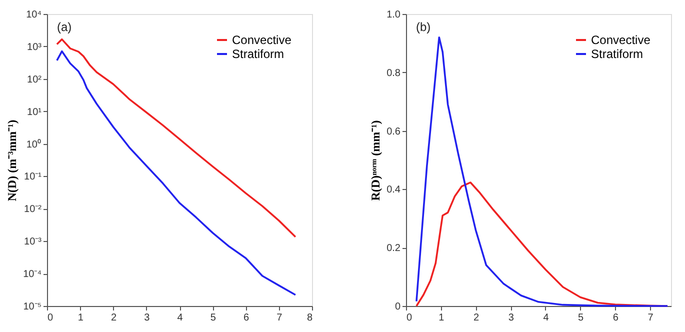 The height and width of the screenshot is (332, 685). I want to click on annotation: (b), so click(423, 27).